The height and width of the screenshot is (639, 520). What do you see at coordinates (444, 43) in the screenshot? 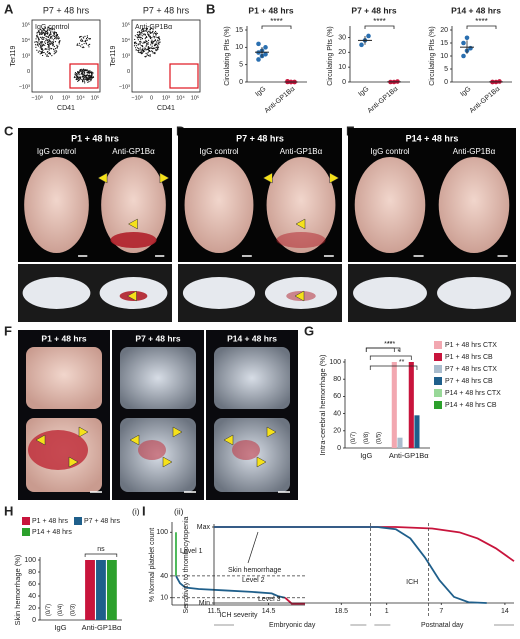
I see `y-tick-label: 15` at bounding box center [444, 43].